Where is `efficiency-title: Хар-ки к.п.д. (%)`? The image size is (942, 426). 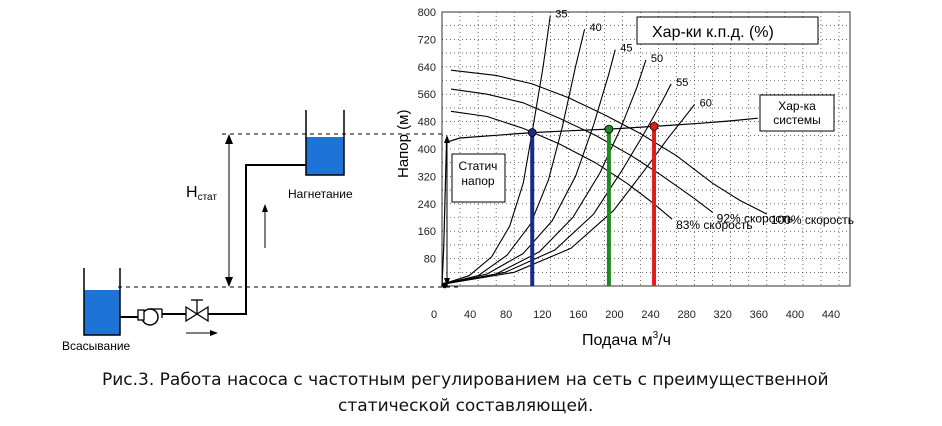
efficiency-title: Хар-ки к.п.д. (%) is located at coordinates (713, 32).